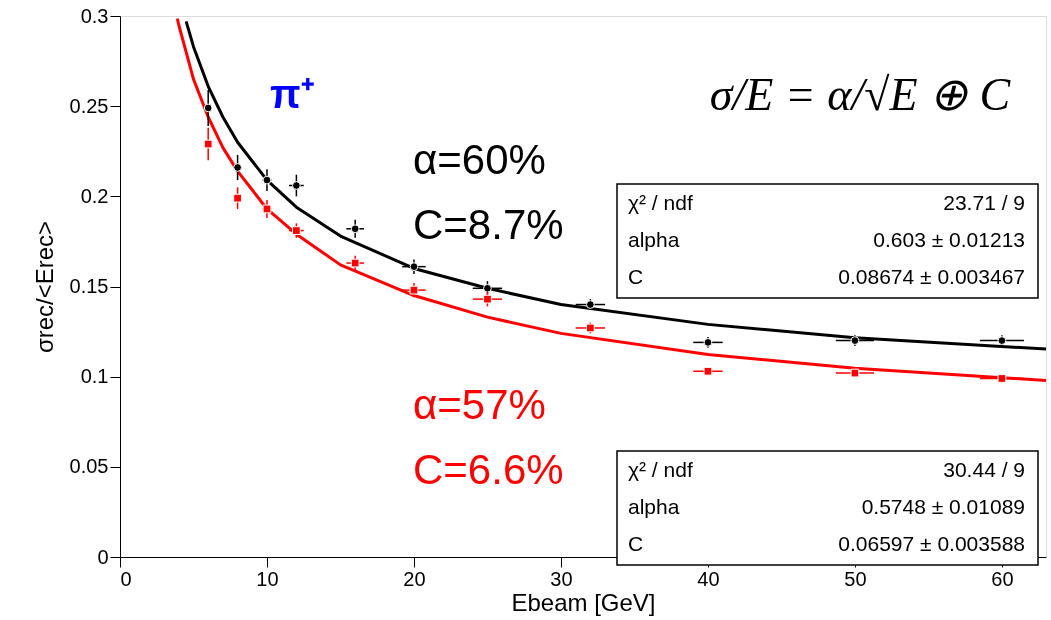 This screenshot has width=1051, height=620. What do you see at coordinates (94, 376) in the screenshot?
I see `y-tick-label: 0.1` at bounding box center [94, 376].